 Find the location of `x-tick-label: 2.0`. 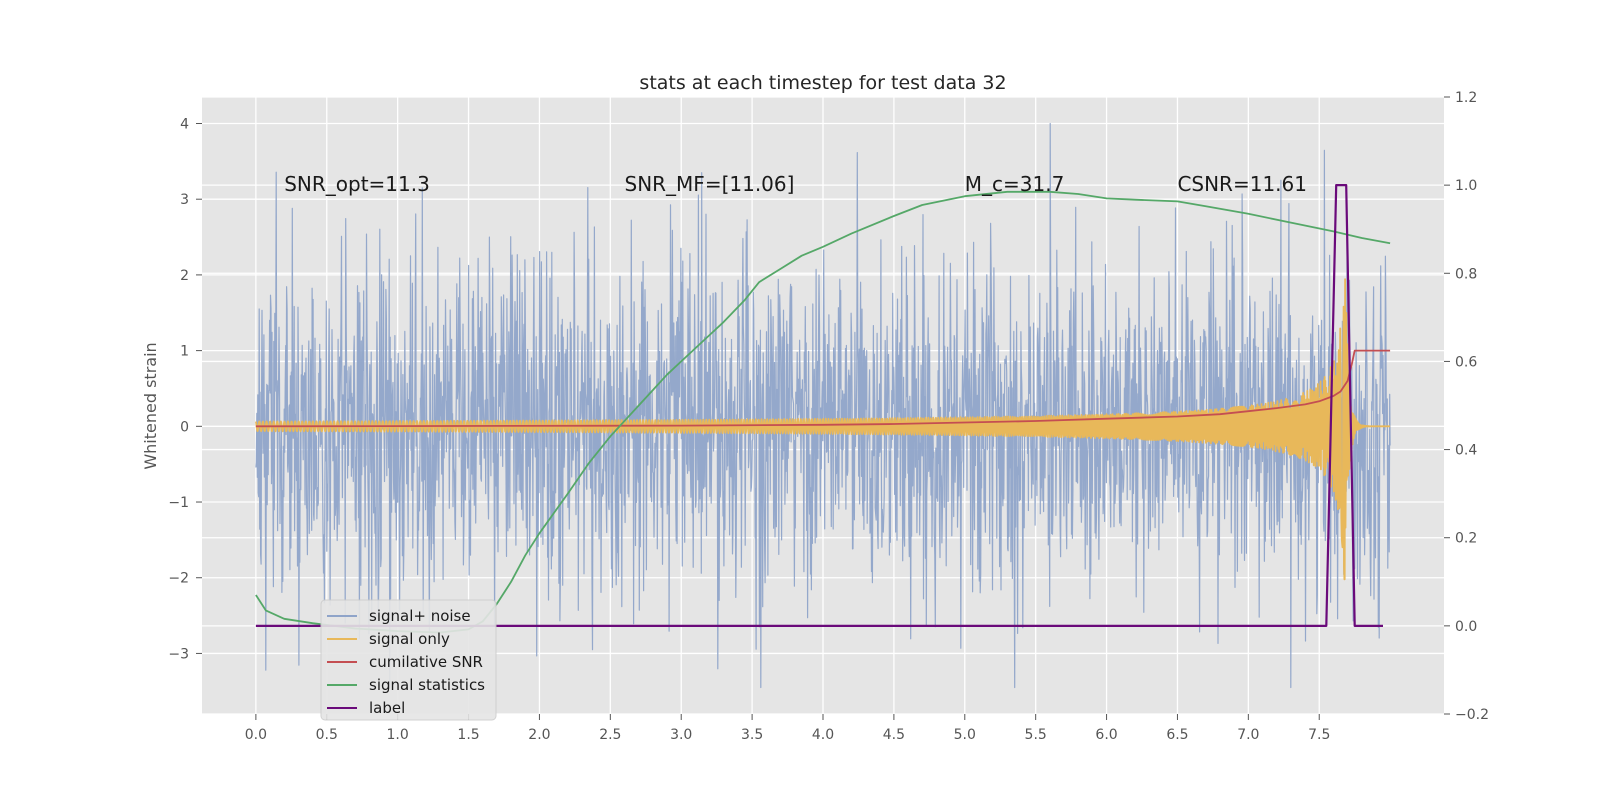

x-tick-label: 2.0 is located at coordinates (539, 735).